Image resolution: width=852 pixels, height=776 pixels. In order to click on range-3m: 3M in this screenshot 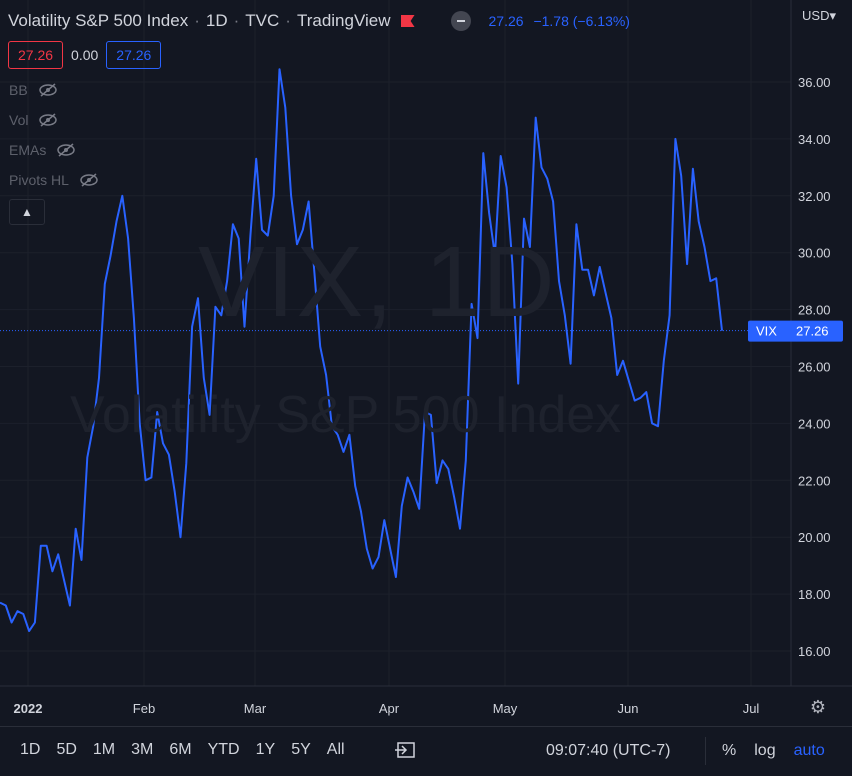, I will do `click(142, 749)`.